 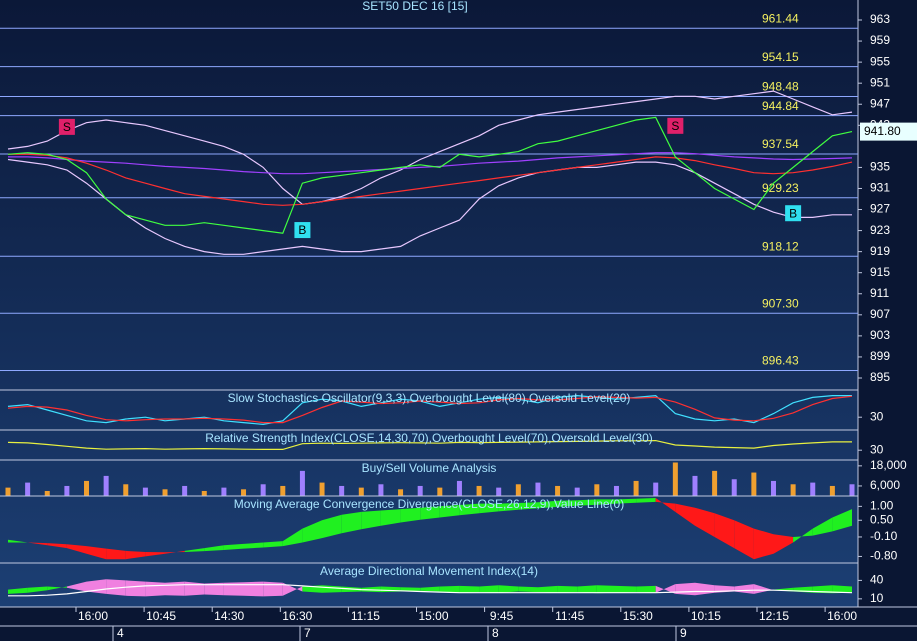 I want to click on time-label: 10:15, so click(x=706, y=616).